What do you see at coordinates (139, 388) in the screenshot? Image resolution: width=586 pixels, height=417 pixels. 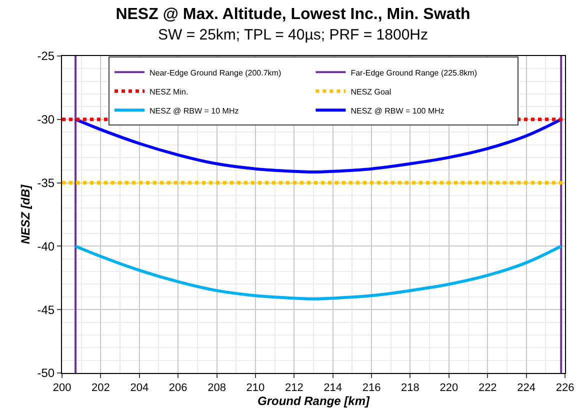 I see `x-tick-label: 204` at bounding box center [139, 388].